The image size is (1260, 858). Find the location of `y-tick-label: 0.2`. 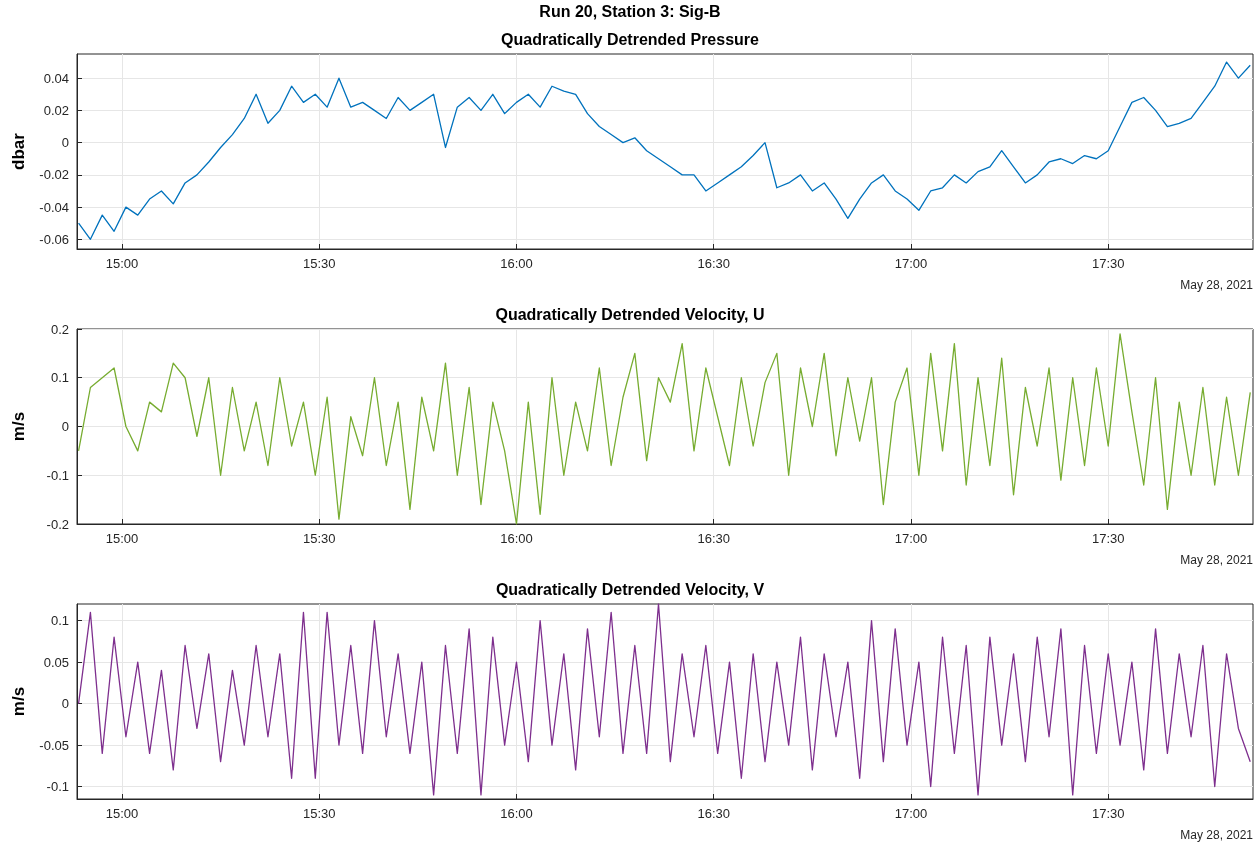

y-tick-label: 0.2 is located at coordinates (59, 329).